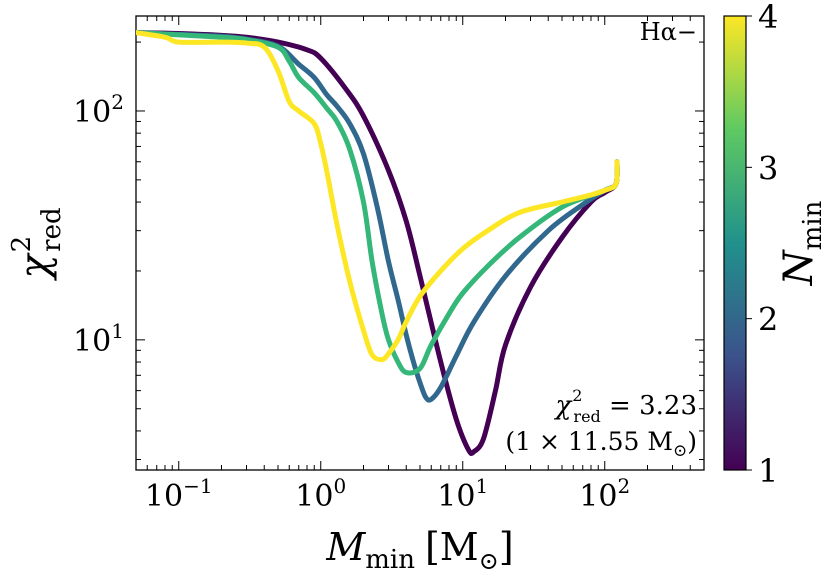  I want to click on x-axis-label: Mmin [M⊙], so click(419, 547).